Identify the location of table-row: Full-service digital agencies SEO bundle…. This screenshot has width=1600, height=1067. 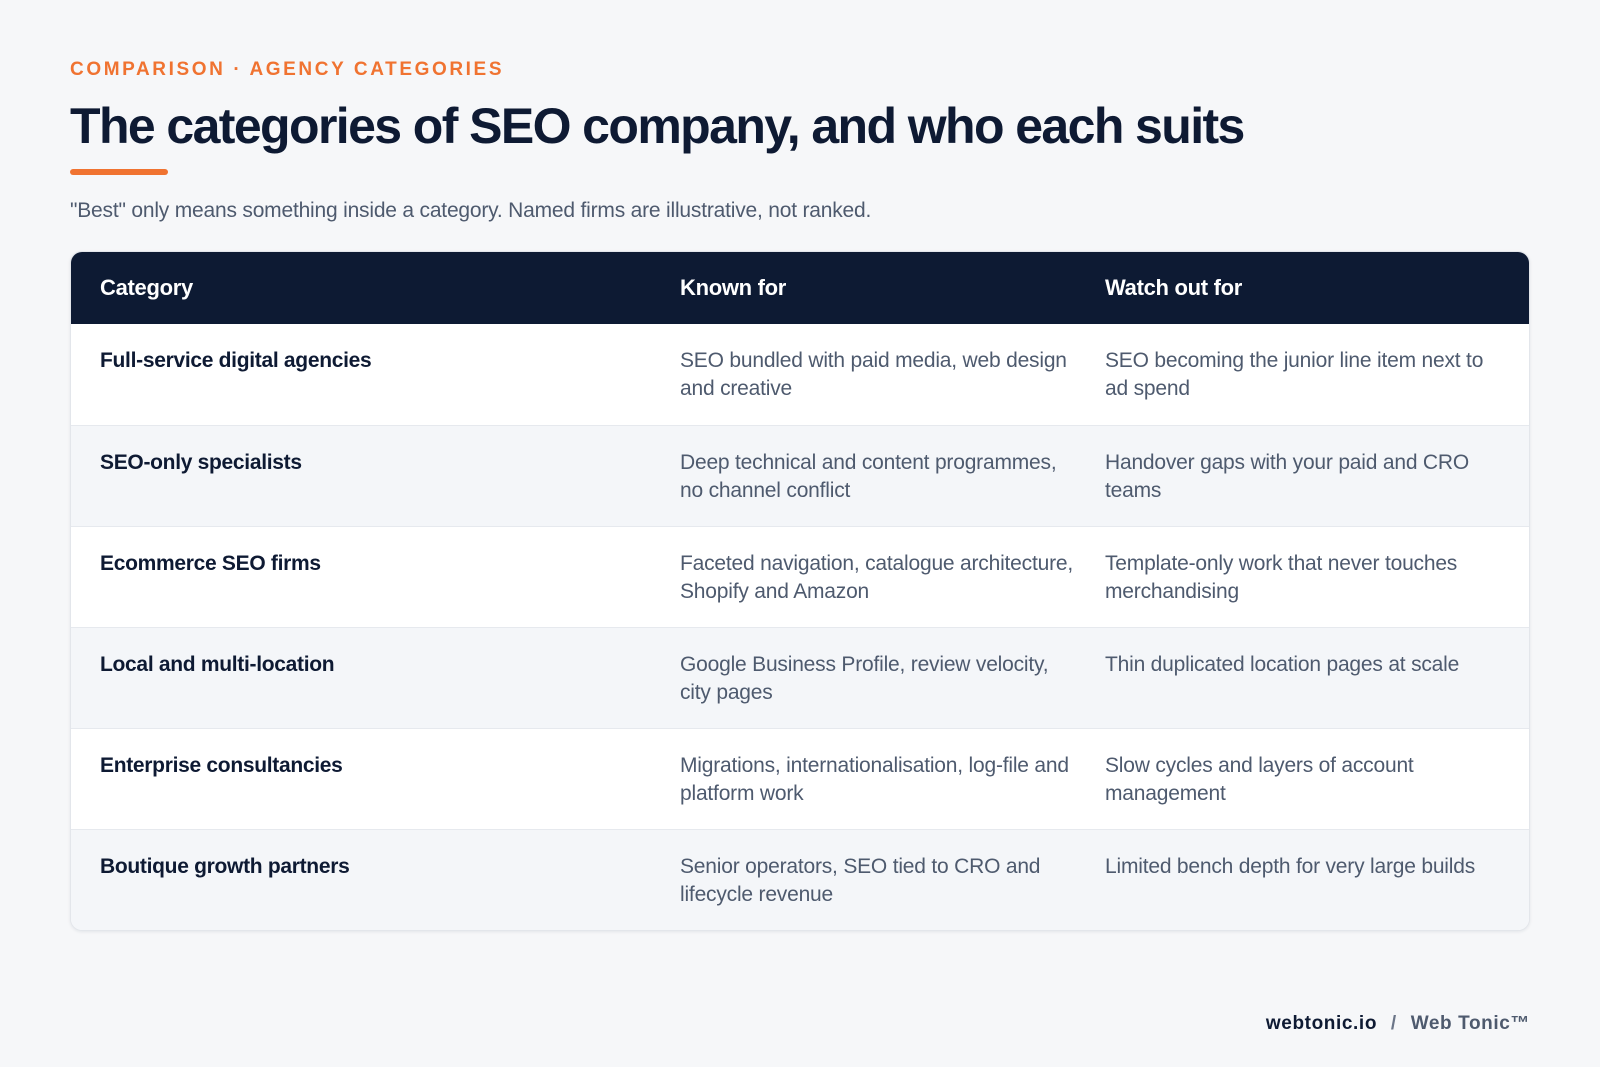
(800, 374).